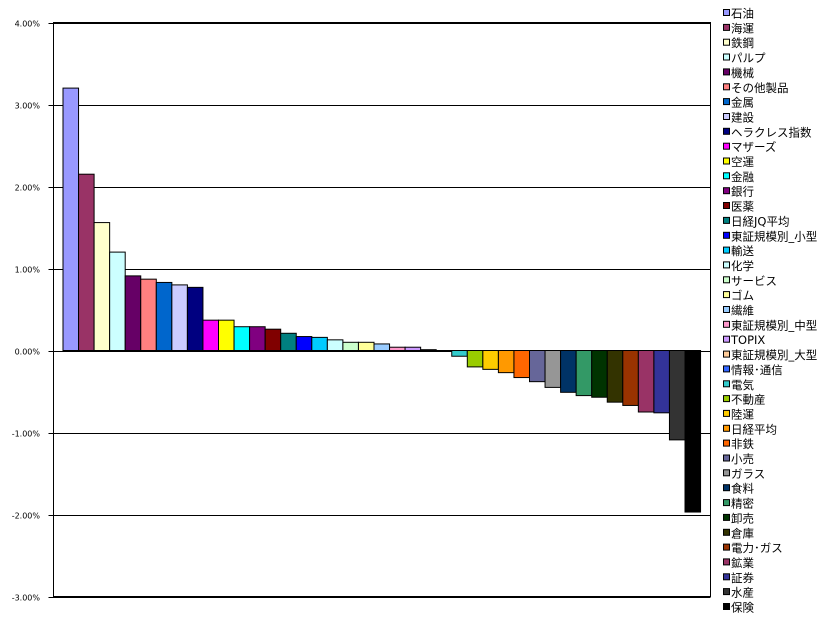 The image size is (838, 627). I want to click on legend-label: 石油, so click(742, 14).